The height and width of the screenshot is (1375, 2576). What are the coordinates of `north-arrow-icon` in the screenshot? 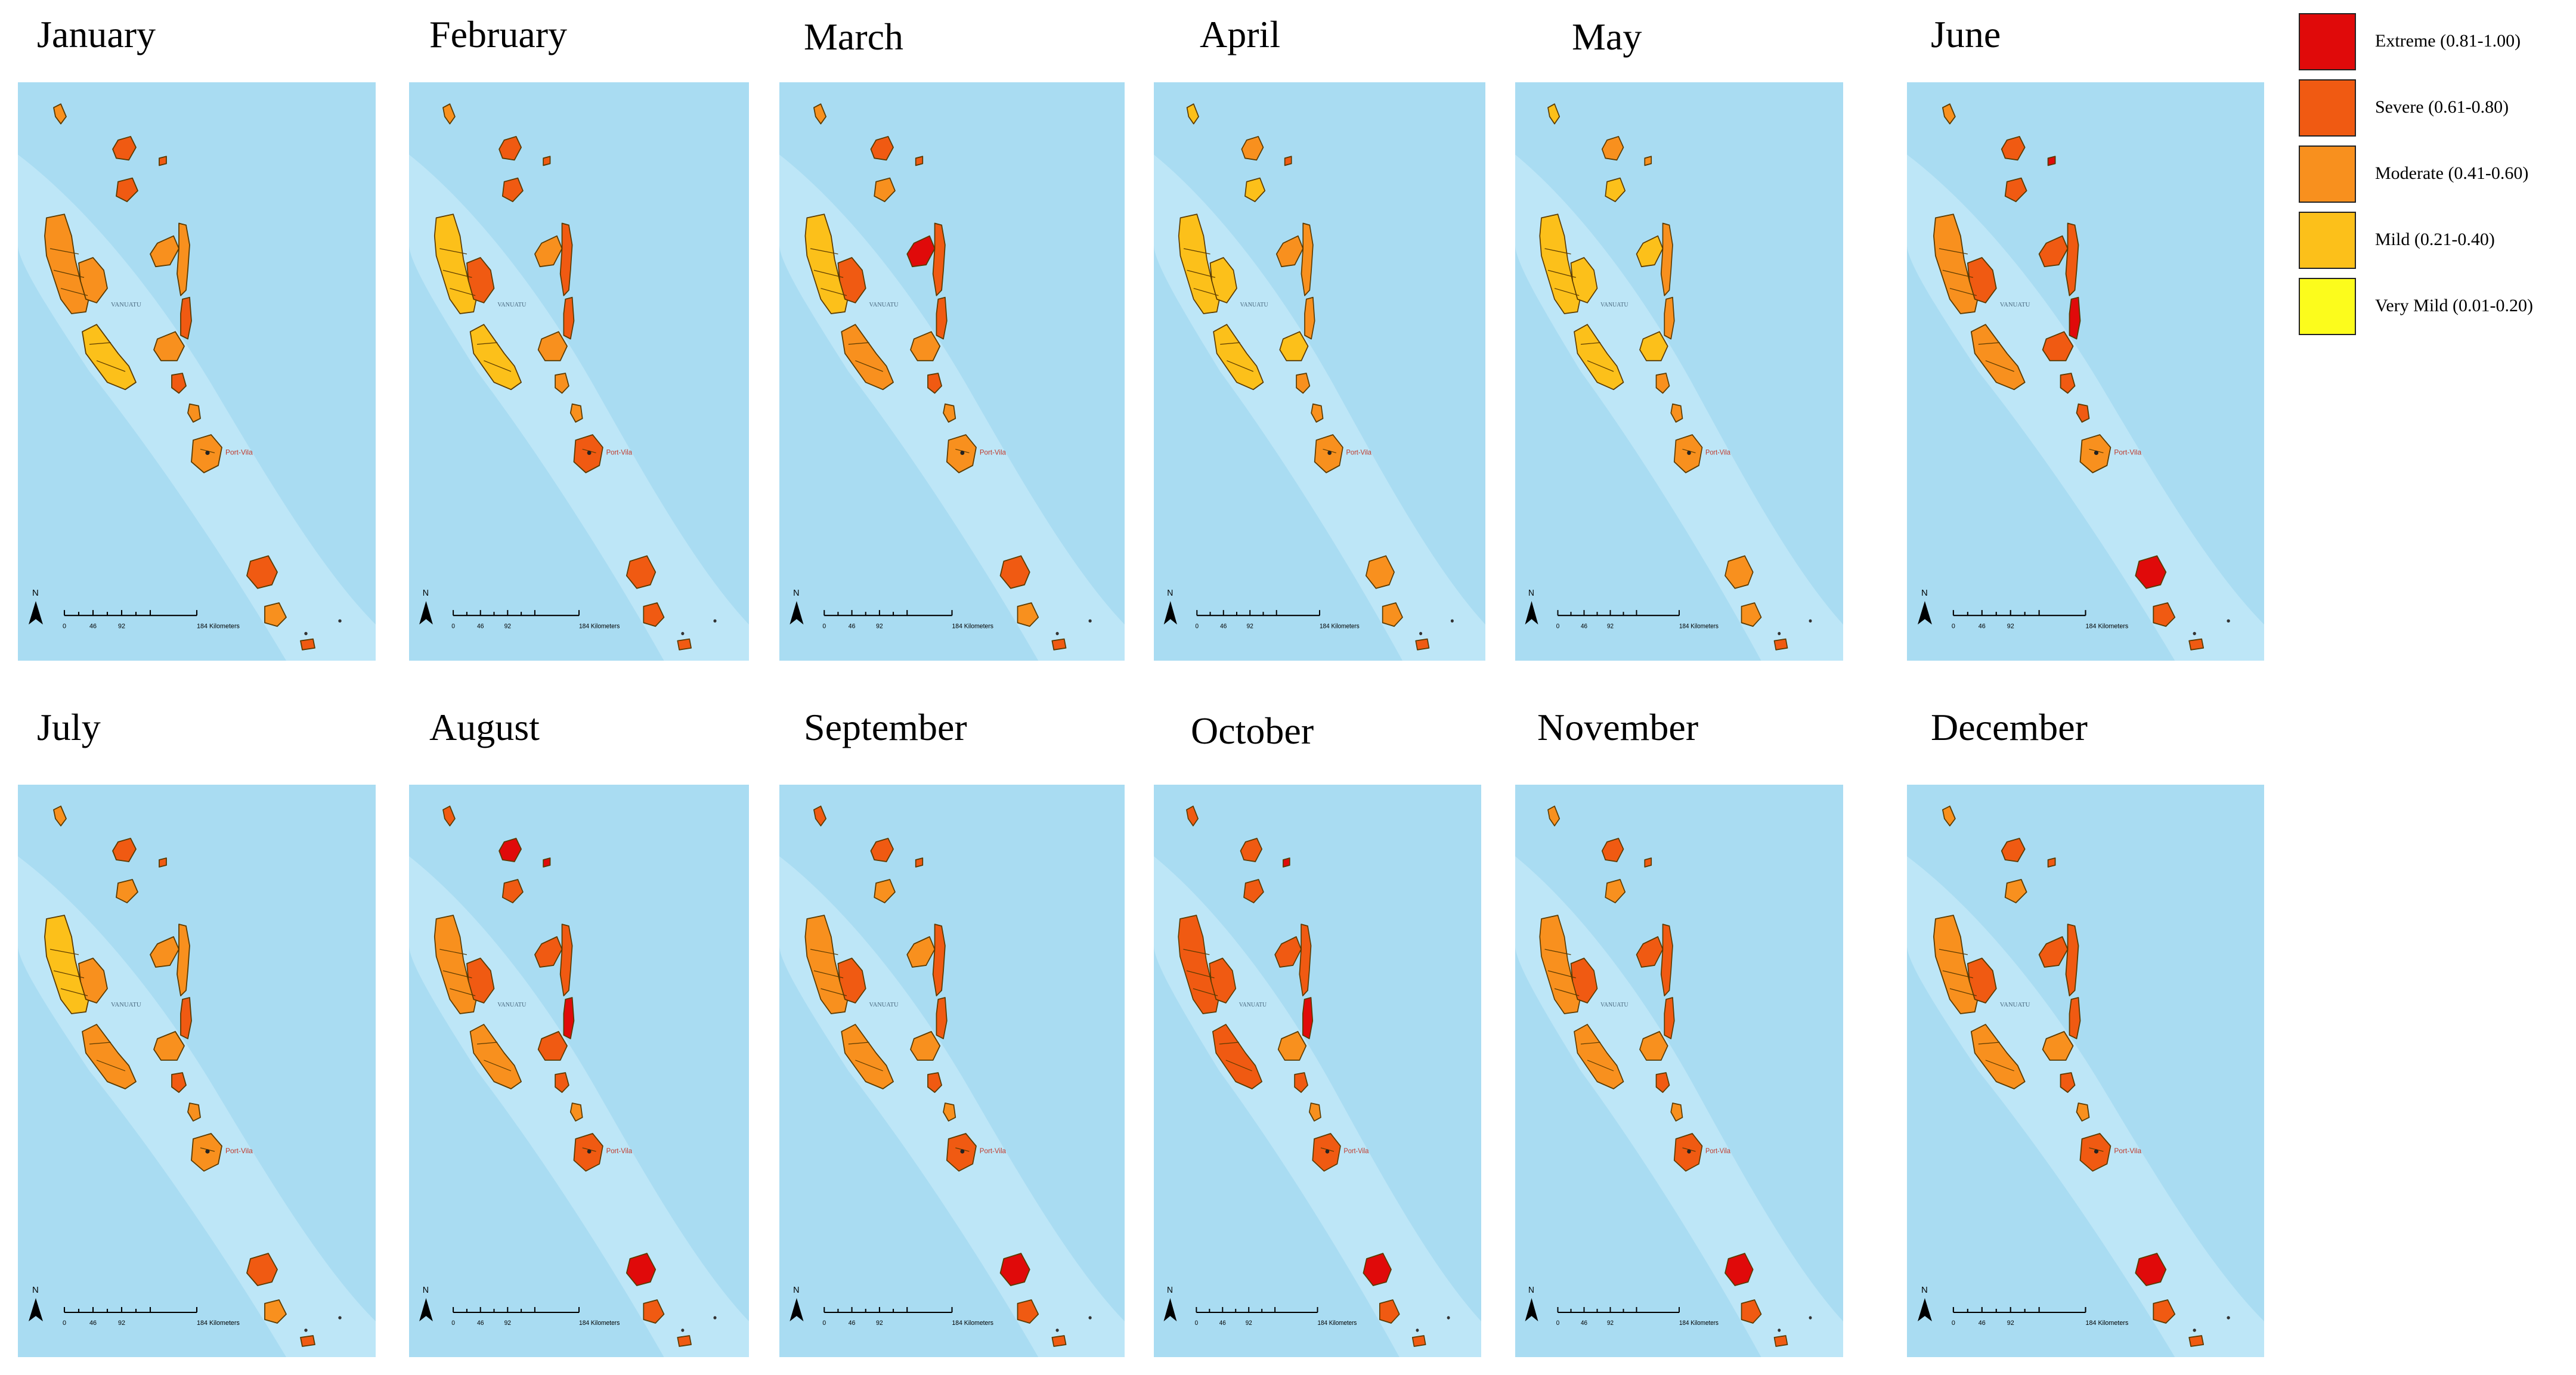 It's located at (426, 613).